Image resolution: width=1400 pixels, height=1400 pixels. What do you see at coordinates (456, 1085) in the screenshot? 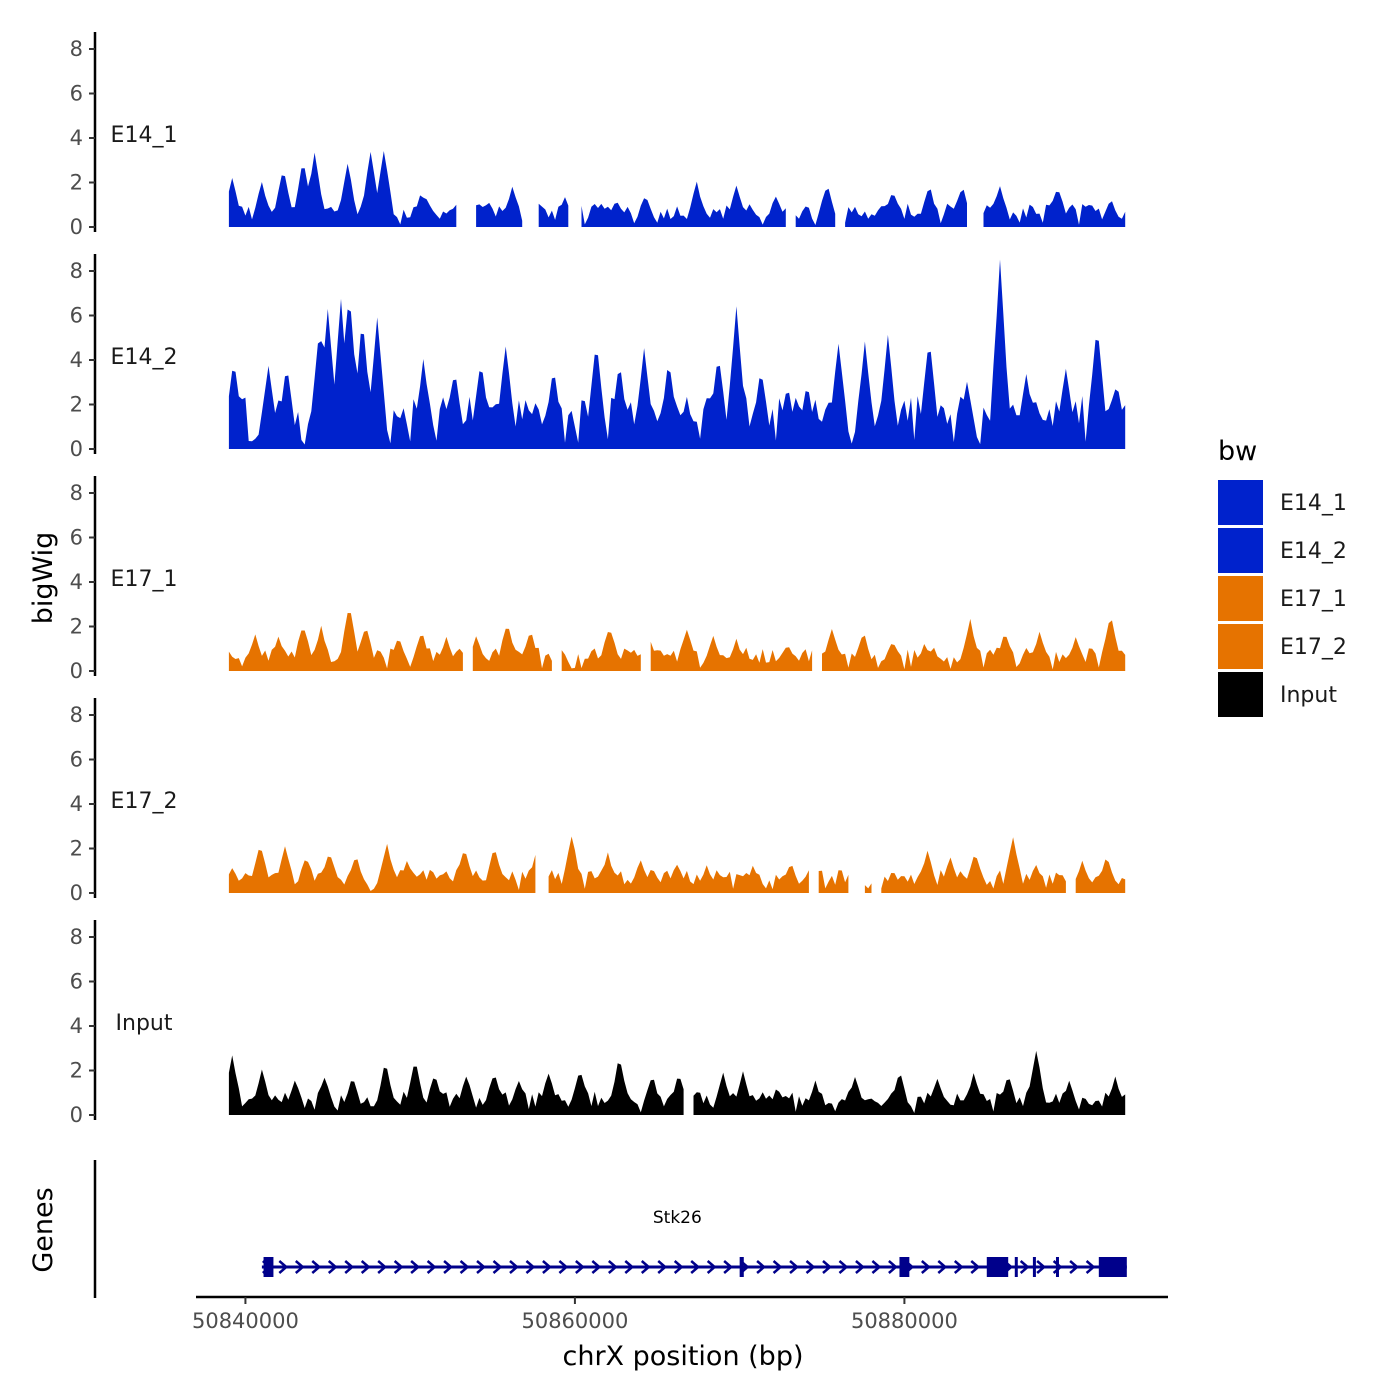
I see `coverage-area-Input` at bounding box center [456, 1085].